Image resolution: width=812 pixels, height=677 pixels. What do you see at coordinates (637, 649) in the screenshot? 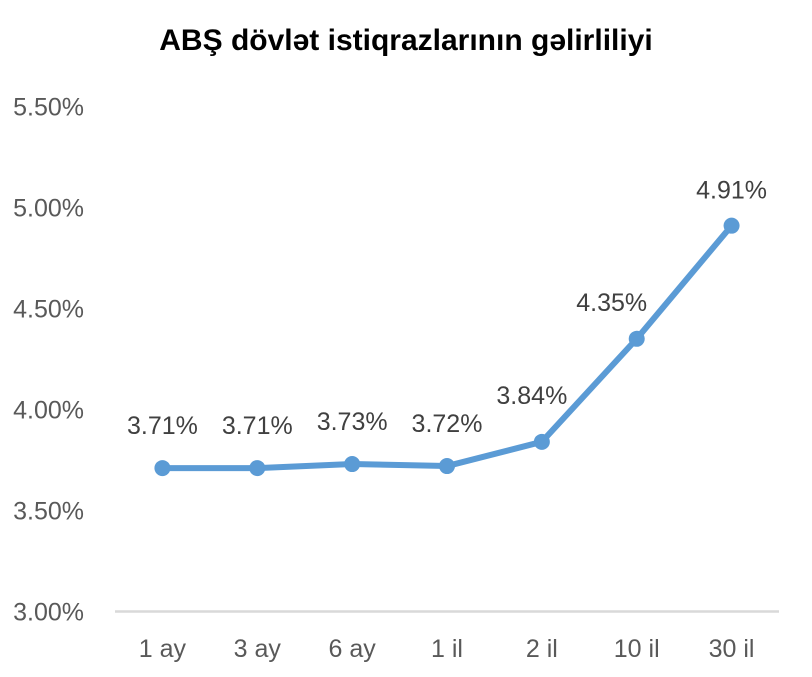
I see `x-axis-tick-label: 10 il` at bounding box center [637, 649].